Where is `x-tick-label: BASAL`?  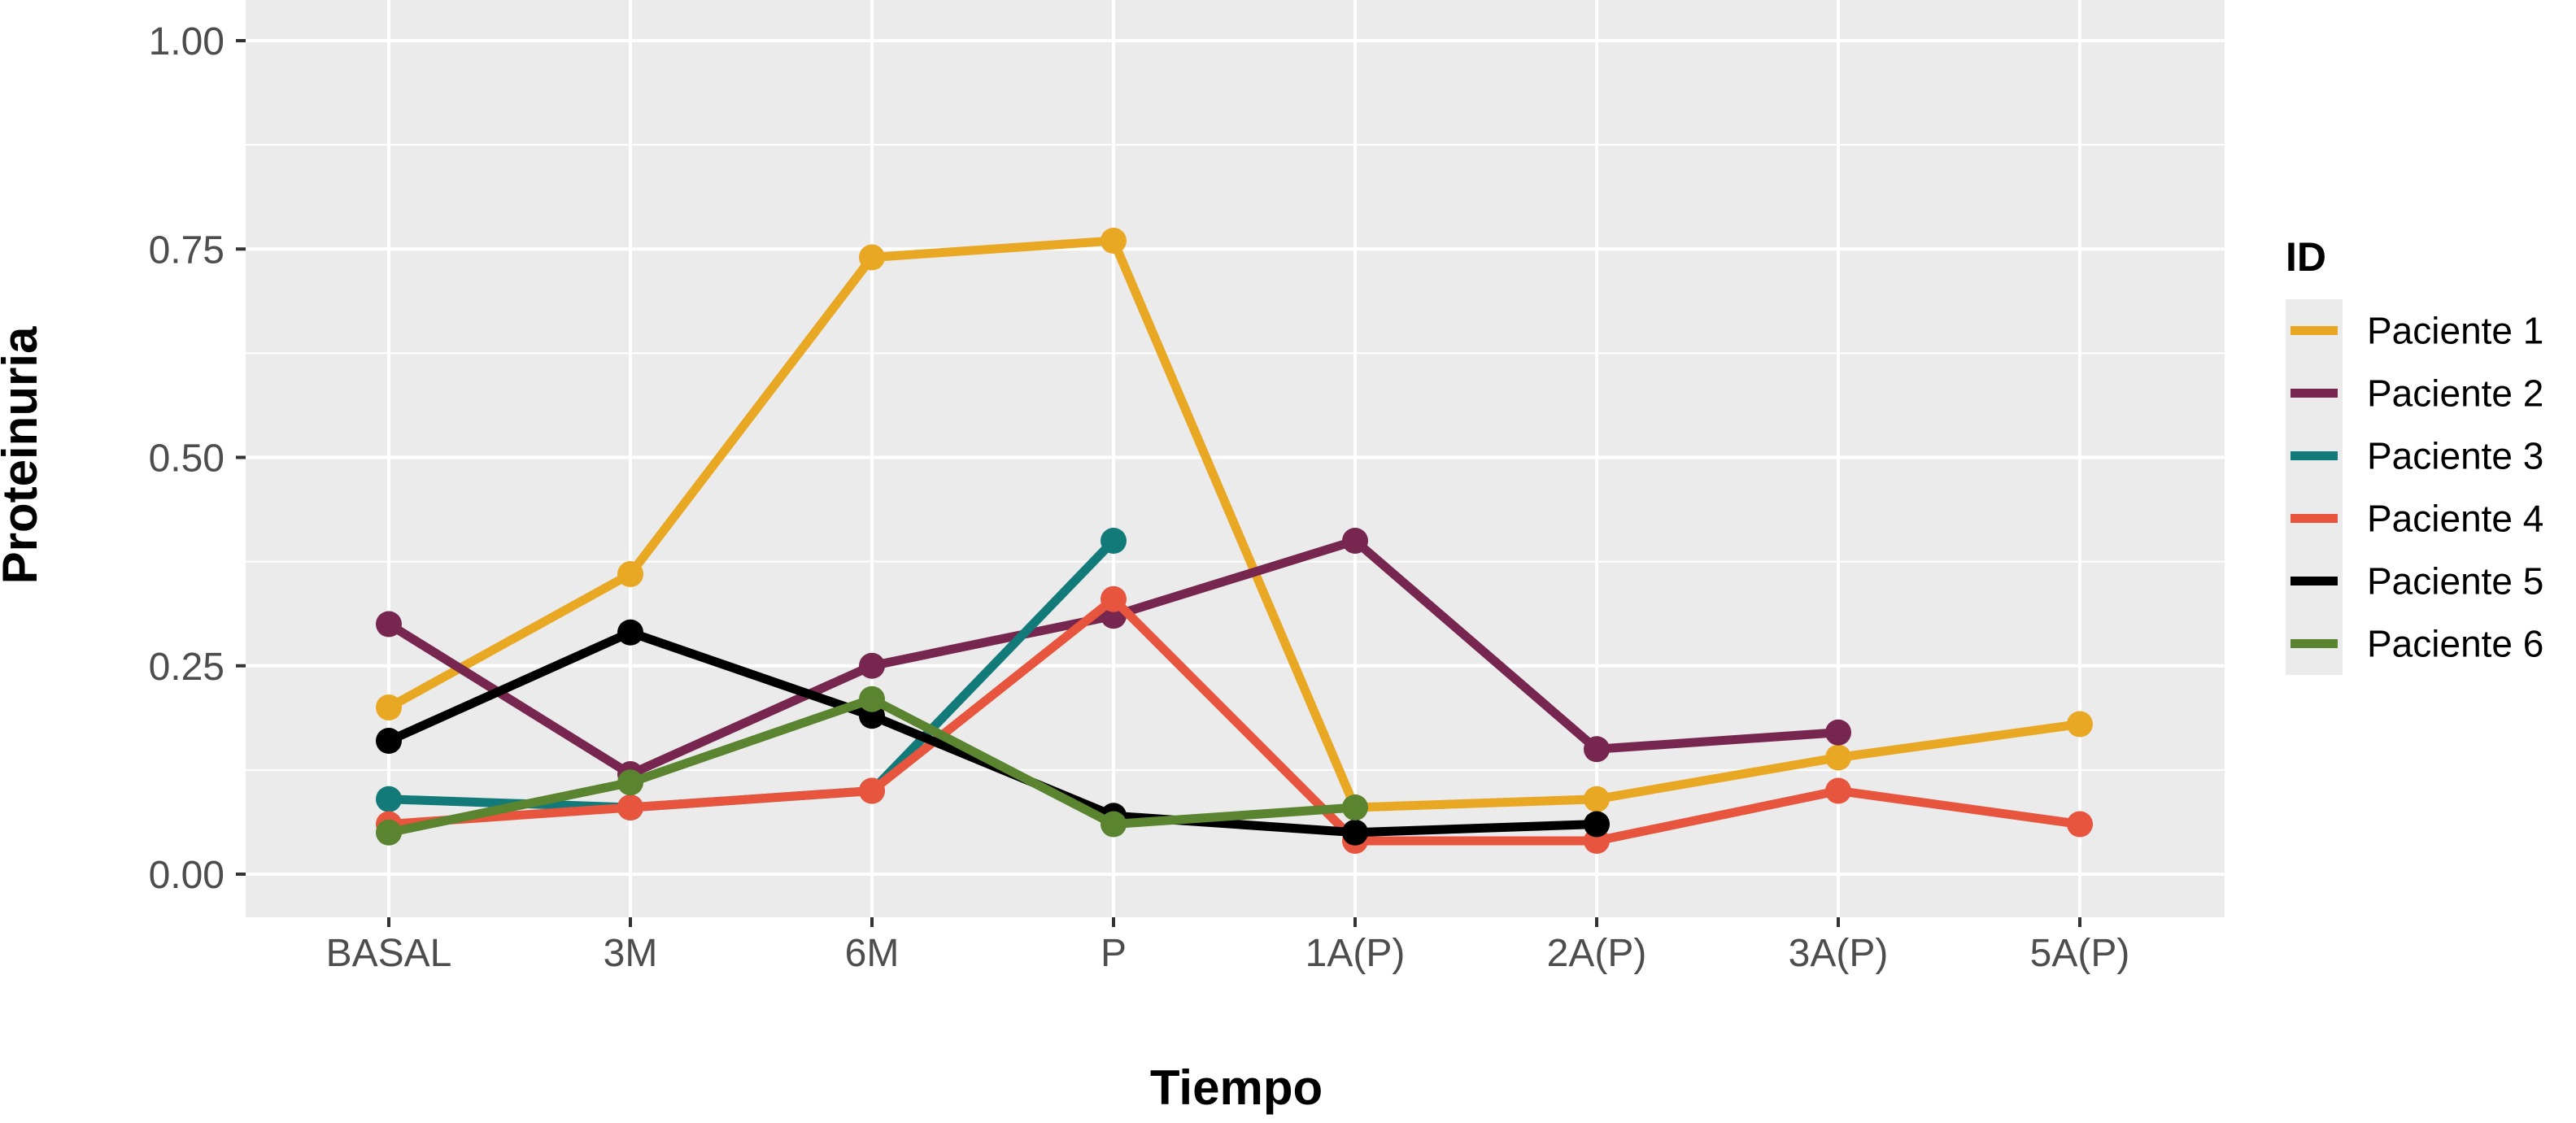 x-tick-label: BASAL is located at coordinates (389, 954).